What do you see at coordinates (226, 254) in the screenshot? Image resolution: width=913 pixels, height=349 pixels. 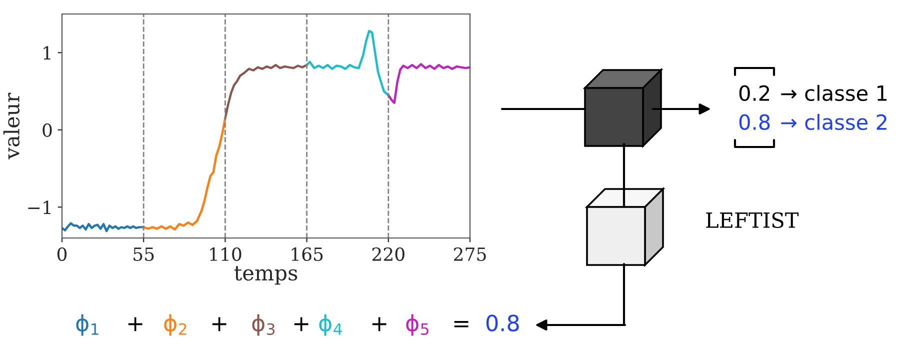 I see `x-tick-label: 110` at bounding box center [226, 254].